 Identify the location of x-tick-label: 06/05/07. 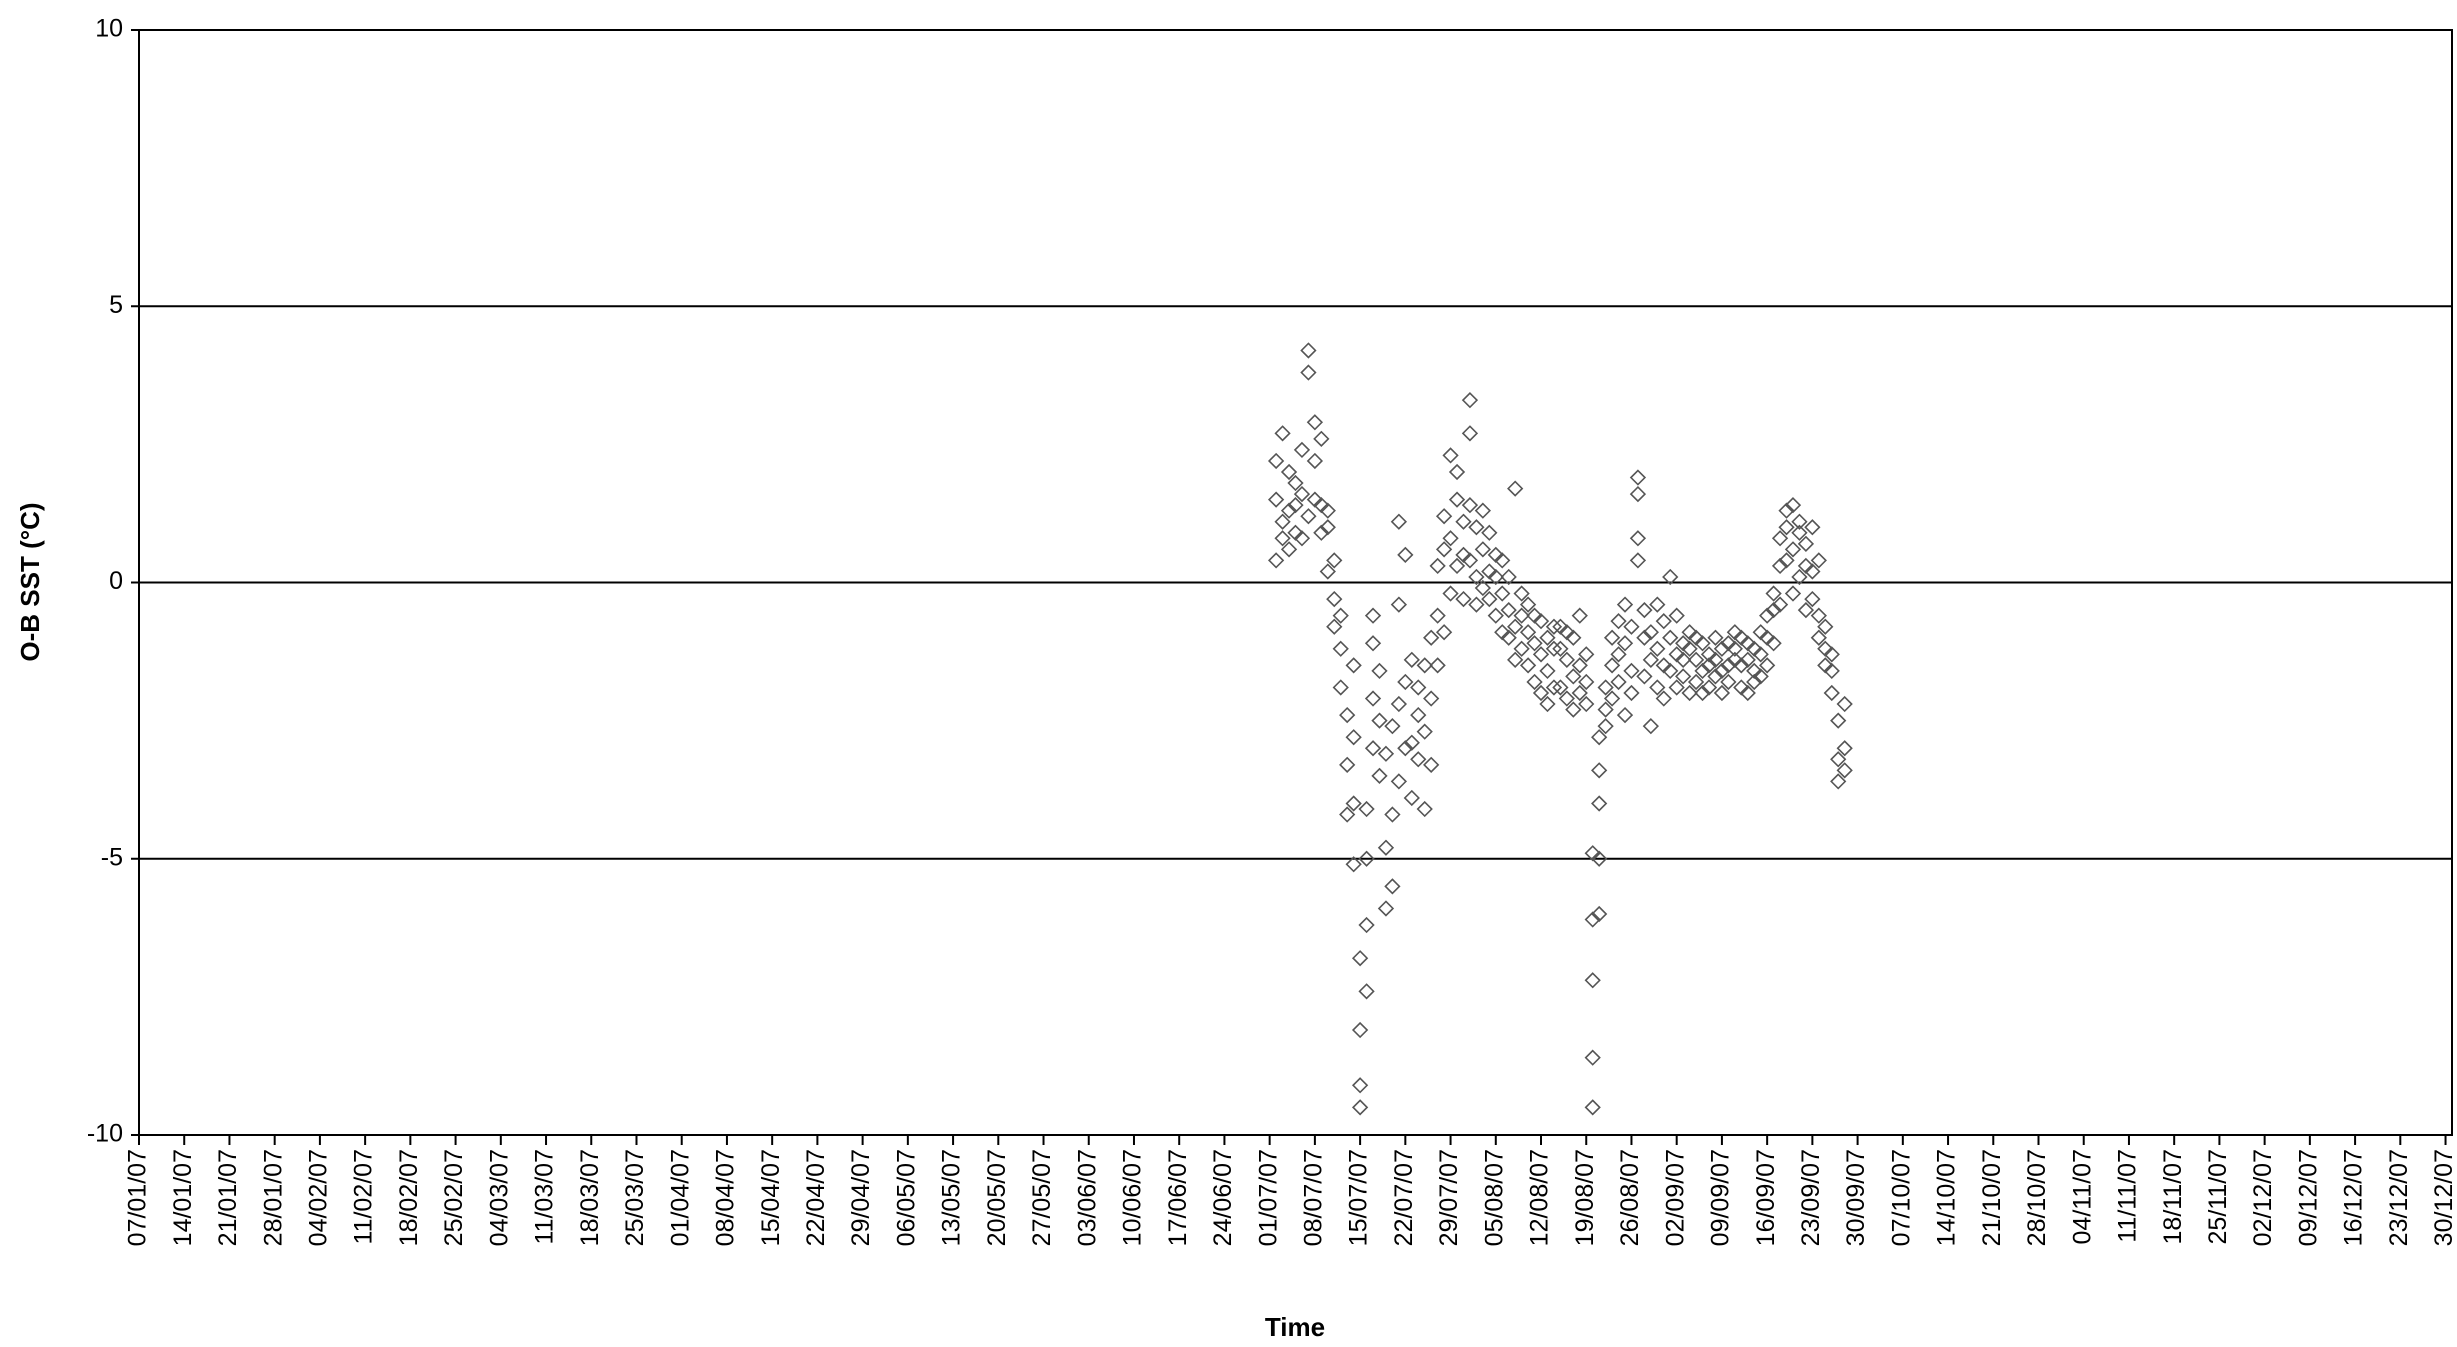
(906, 1197).